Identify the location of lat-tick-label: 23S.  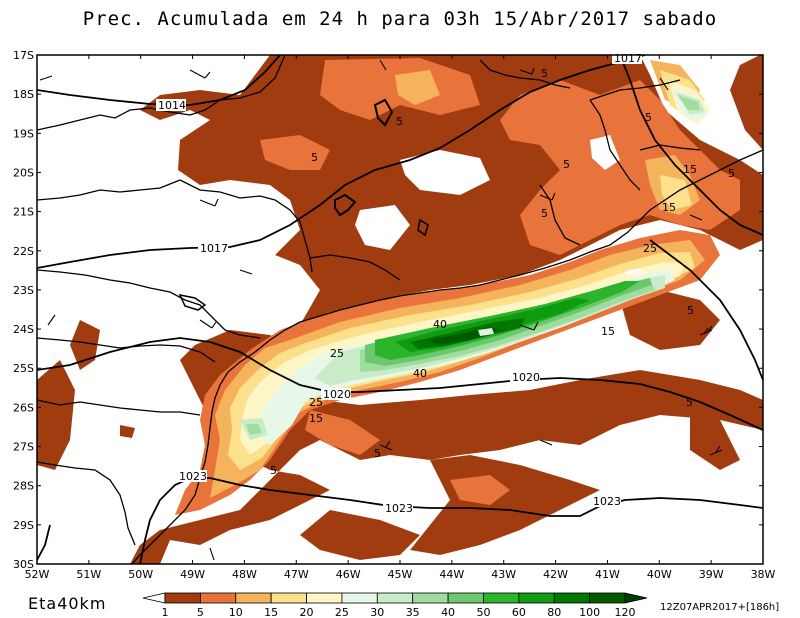
(23, 290).